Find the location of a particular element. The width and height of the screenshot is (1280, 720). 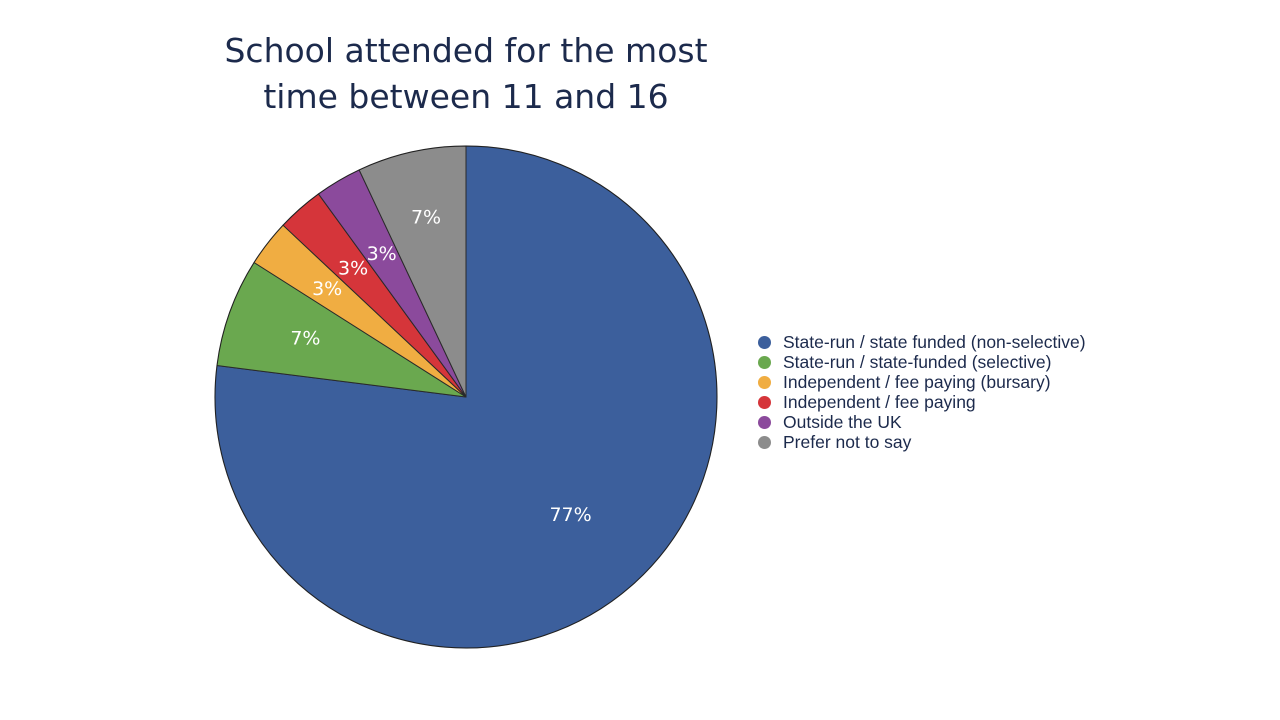

legend-item-independent: Independent / fee paying is located at coordinates (922, 402).